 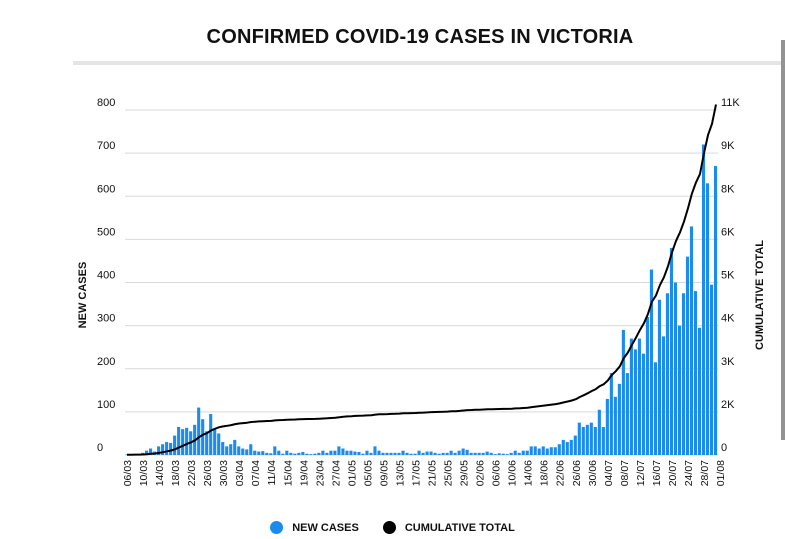 What do you see at coordinates (760, 295) in the screenshot?
I see `y2-axis-label: CUMULATIVE TOTAL` at bounding box center [760, 295].